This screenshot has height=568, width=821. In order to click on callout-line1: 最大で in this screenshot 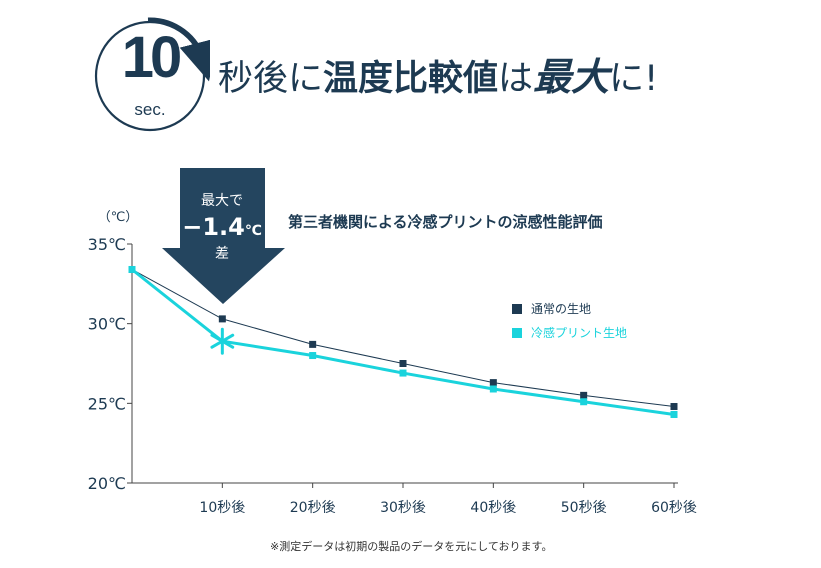, I will do `click(222, 201)`.